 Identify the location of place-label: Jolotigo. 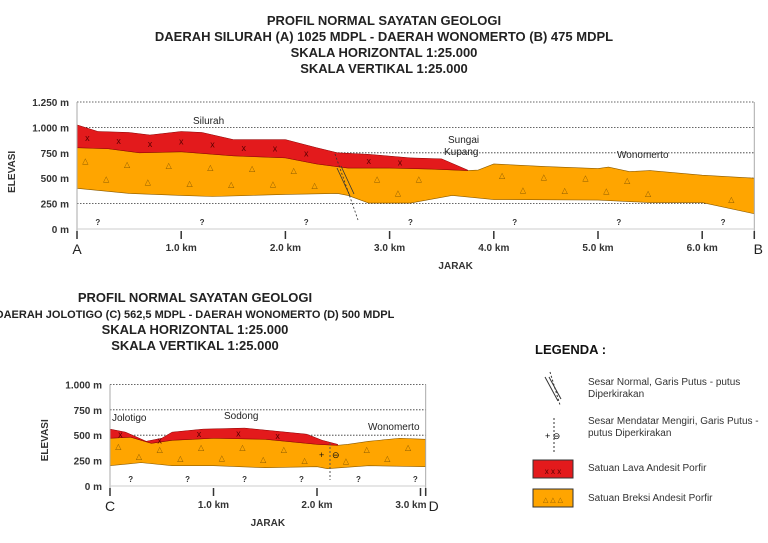
(129, 418).